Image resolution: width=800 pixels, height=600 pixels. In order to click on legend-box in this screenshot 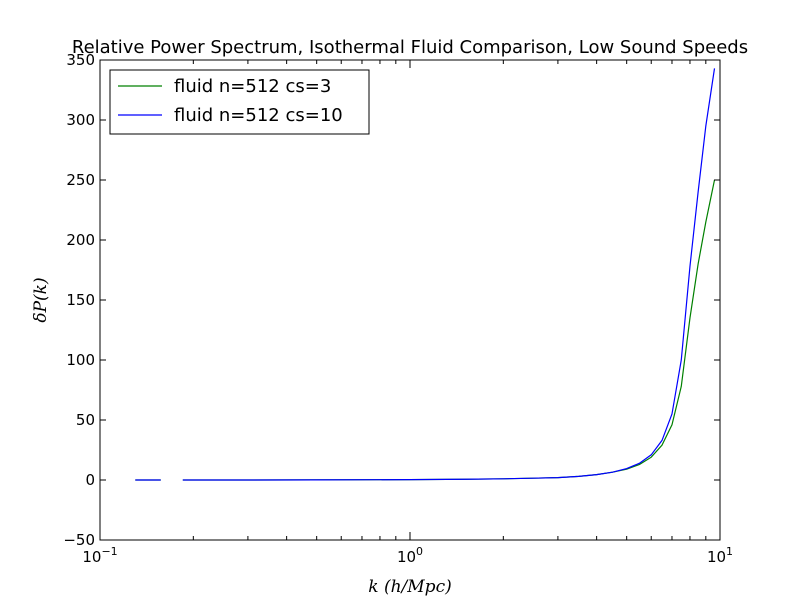, I will do `click(239, 102)`.